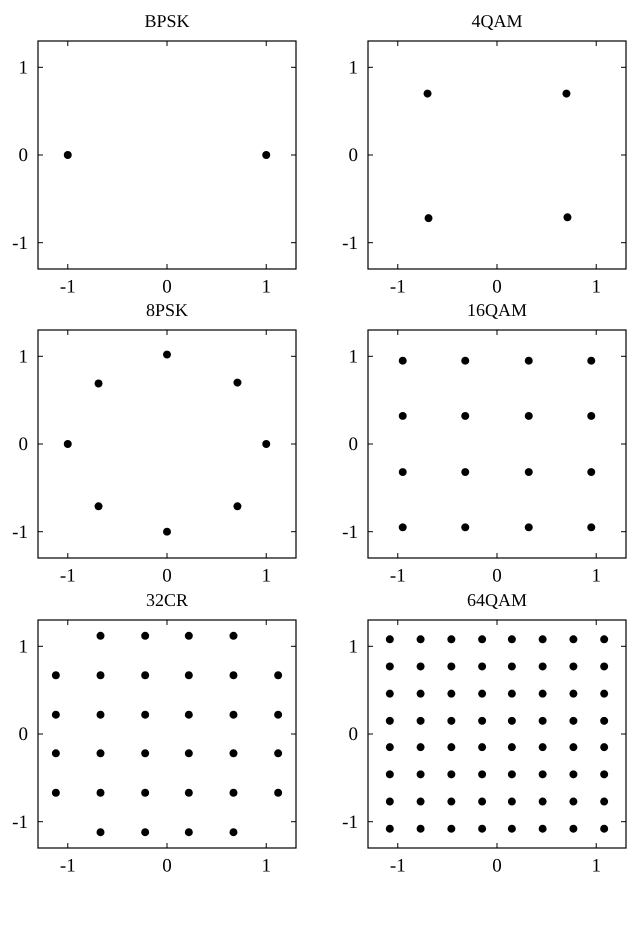 The image size is (641, 927). I want to click on chart-title: 8PSK, so click(167, 310).